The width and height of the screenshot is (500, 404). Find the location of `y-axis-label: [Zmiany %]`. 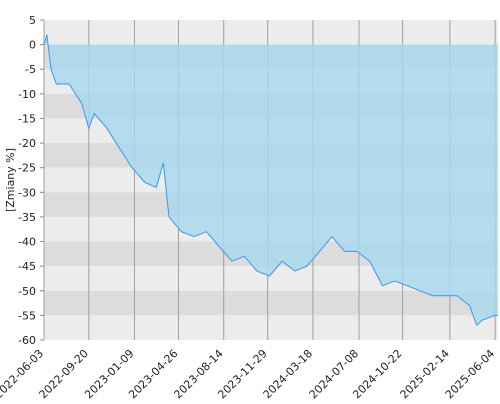

y-axis-label: [Zmiany %] is located at coordinates (10, 180).